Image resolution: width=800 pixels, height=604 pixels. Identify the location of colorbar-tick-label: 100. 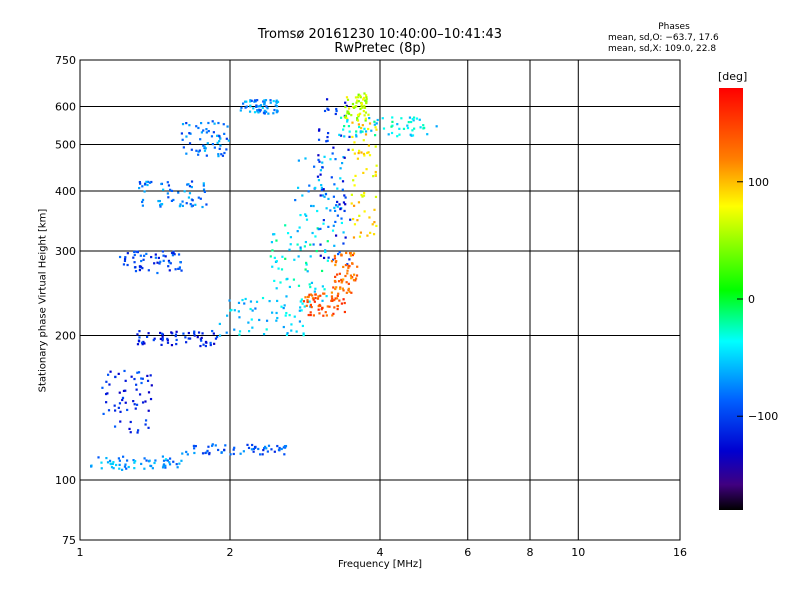
(758, 182).